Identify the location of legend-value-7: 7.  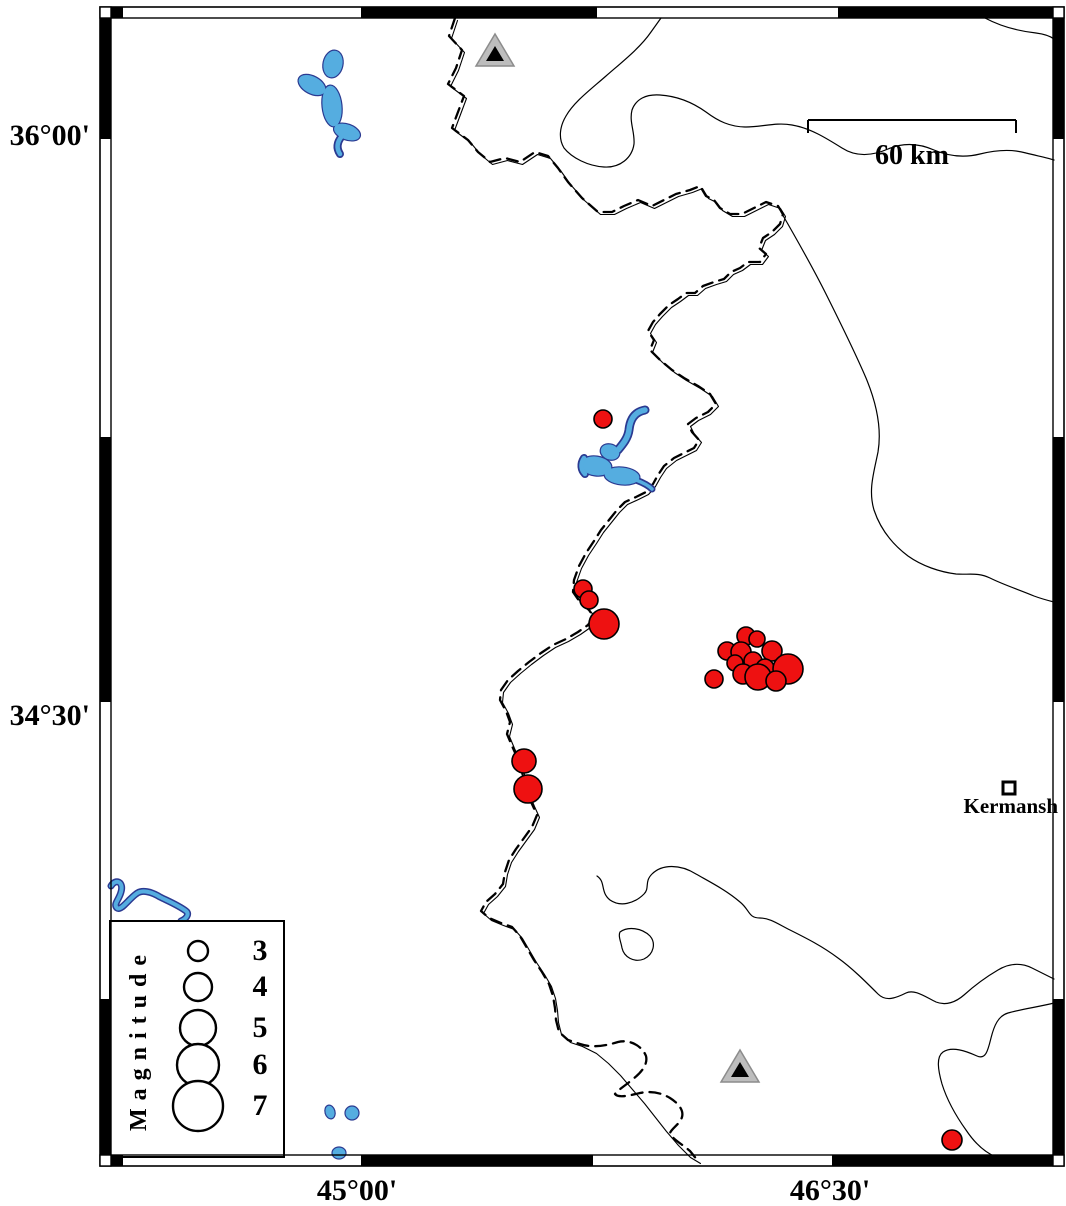
(260, 1105).